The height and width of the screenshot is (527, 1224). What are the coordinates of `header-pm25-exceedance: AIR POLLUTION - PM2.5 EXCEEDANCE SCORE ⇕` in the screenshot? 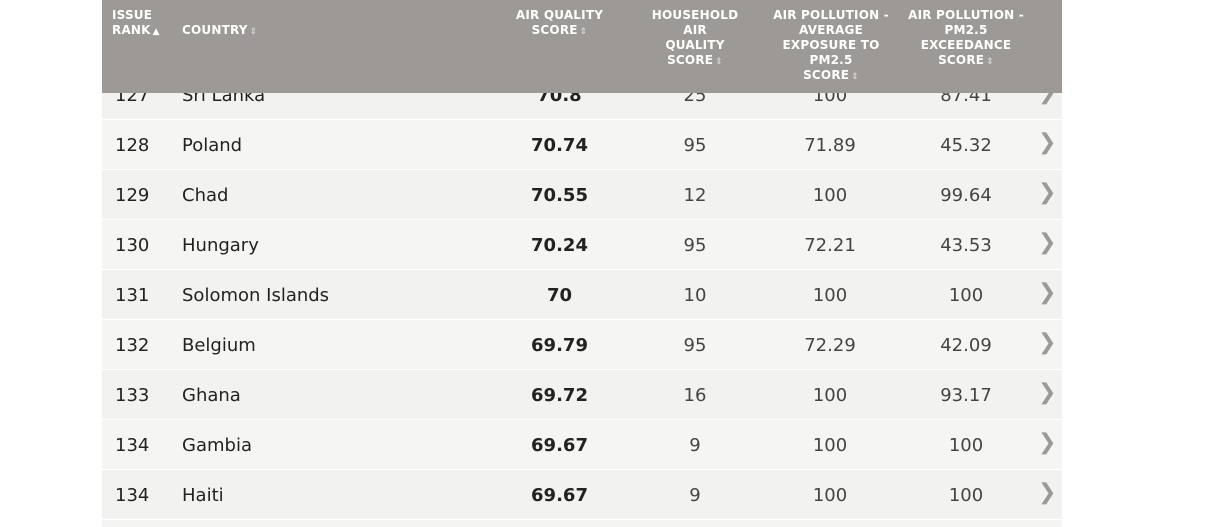 It's located at (966, 39).